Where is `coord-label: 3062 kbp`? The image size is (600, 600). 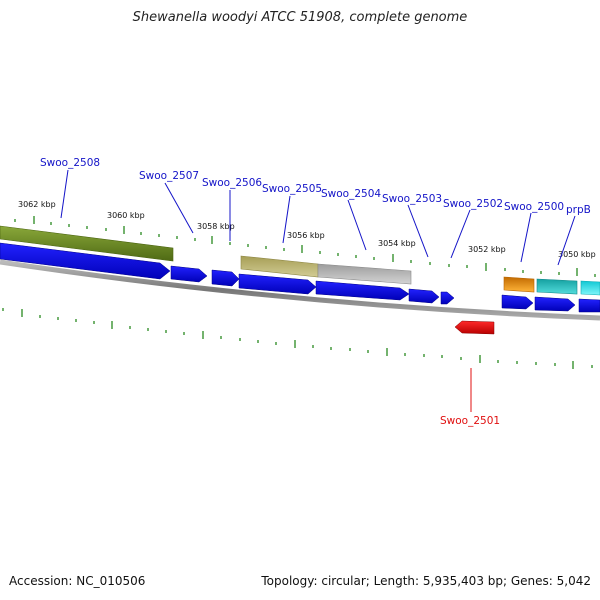
coord-label: 3062 kbp is located at coordinates (37, 204).